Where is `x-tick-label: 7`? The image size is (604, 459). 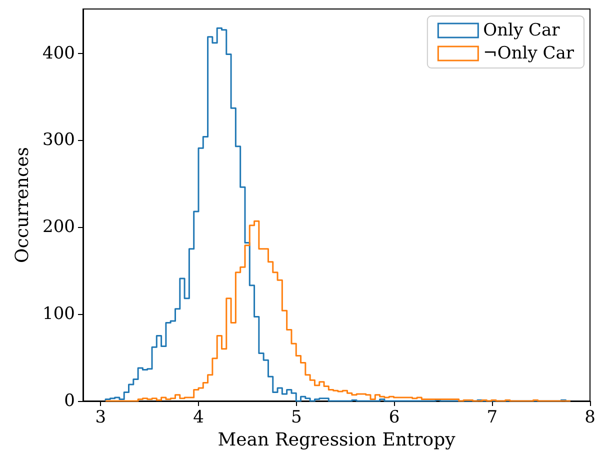
x-tick-label: 7 is located at coordinates (492, 418).